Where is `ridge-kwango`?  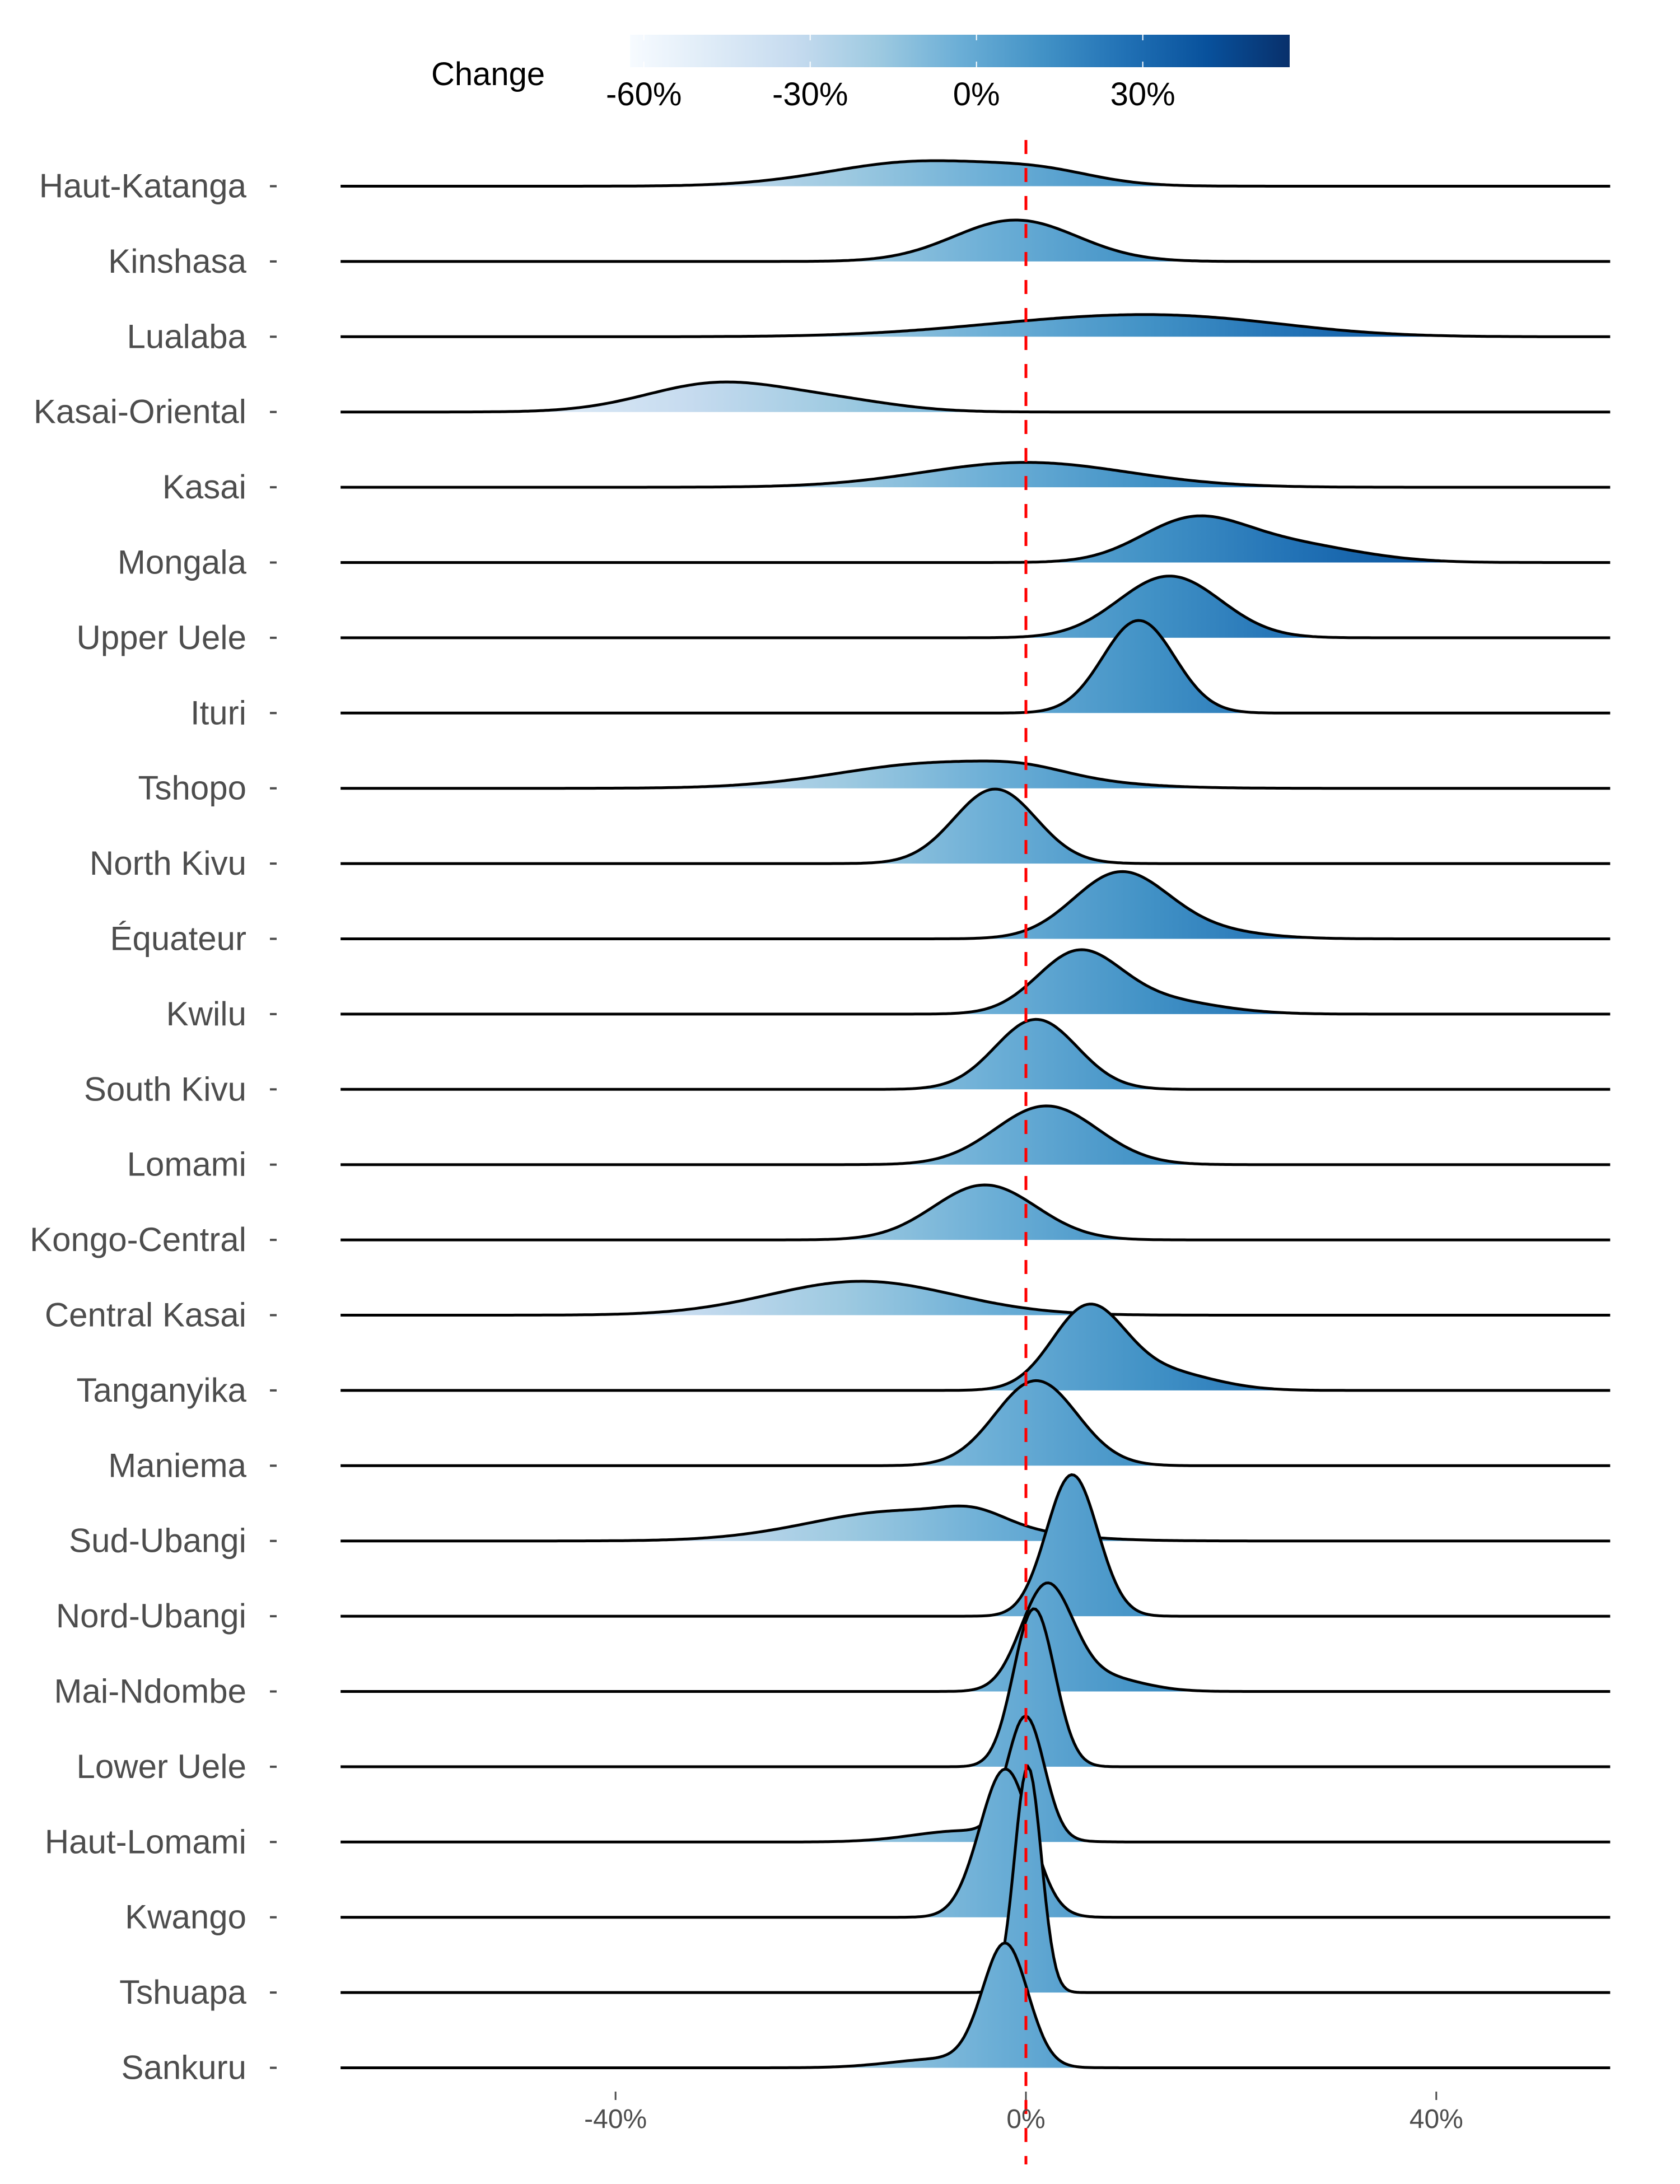
ridge-kwango is located at coordinates (976, 1843).